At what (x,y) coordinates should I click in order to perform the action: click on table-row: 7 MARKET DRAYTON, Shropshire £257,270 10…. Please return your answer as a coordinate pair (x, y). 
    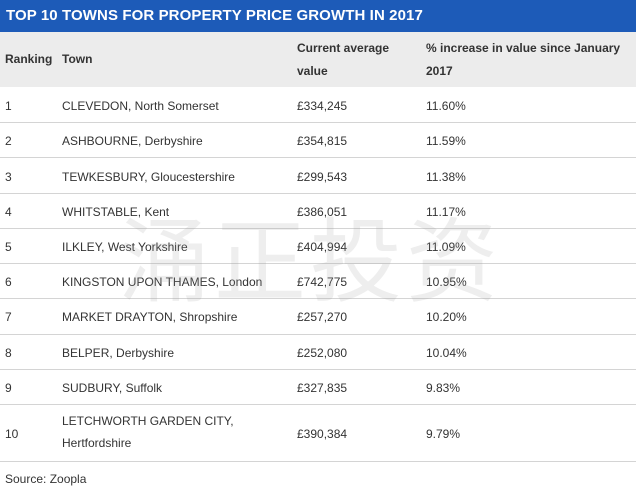
    Looking at the image, I should click on (318, 317).